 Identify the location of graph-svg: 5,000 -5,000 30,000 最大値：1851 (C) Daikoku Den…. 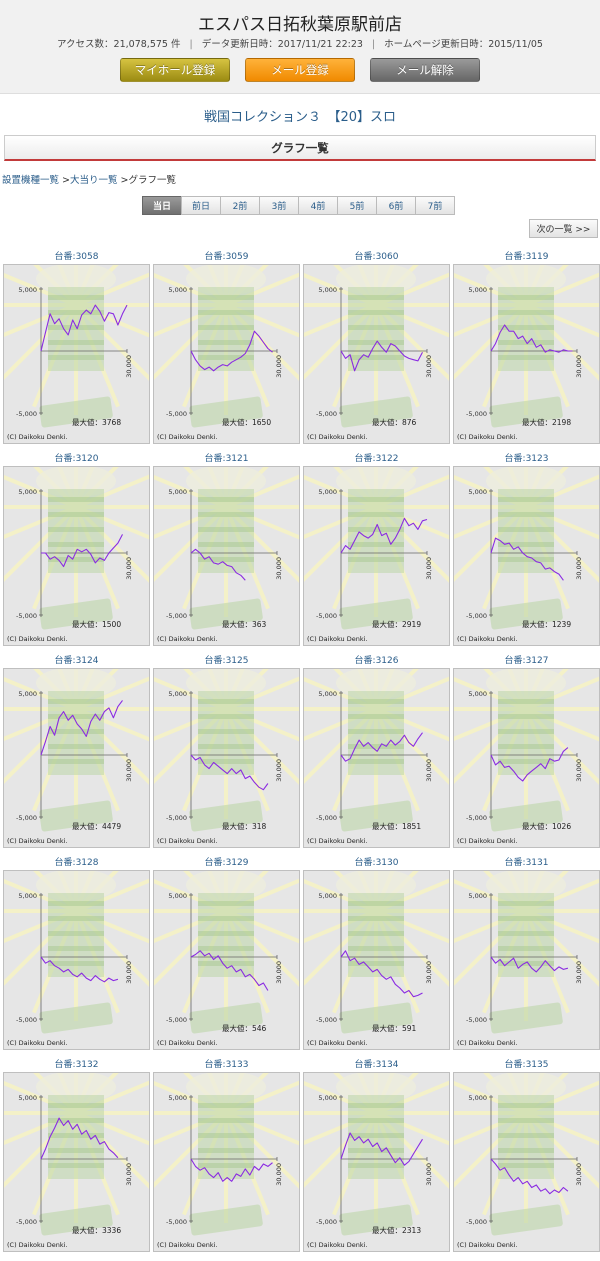
(376, 757).